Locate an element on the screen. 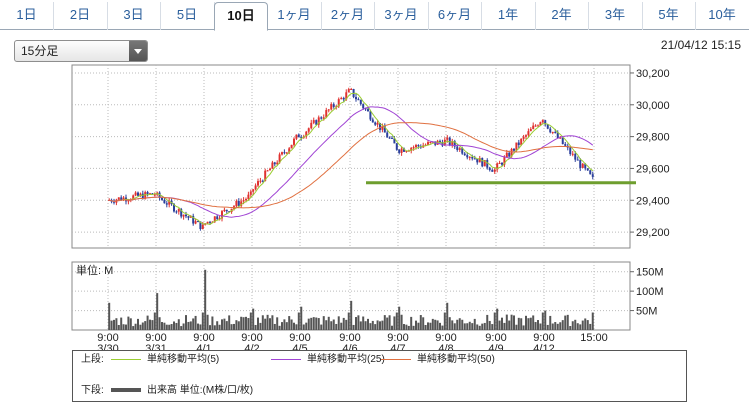  tab-13: 5年 is located at coordinates (669, 16).